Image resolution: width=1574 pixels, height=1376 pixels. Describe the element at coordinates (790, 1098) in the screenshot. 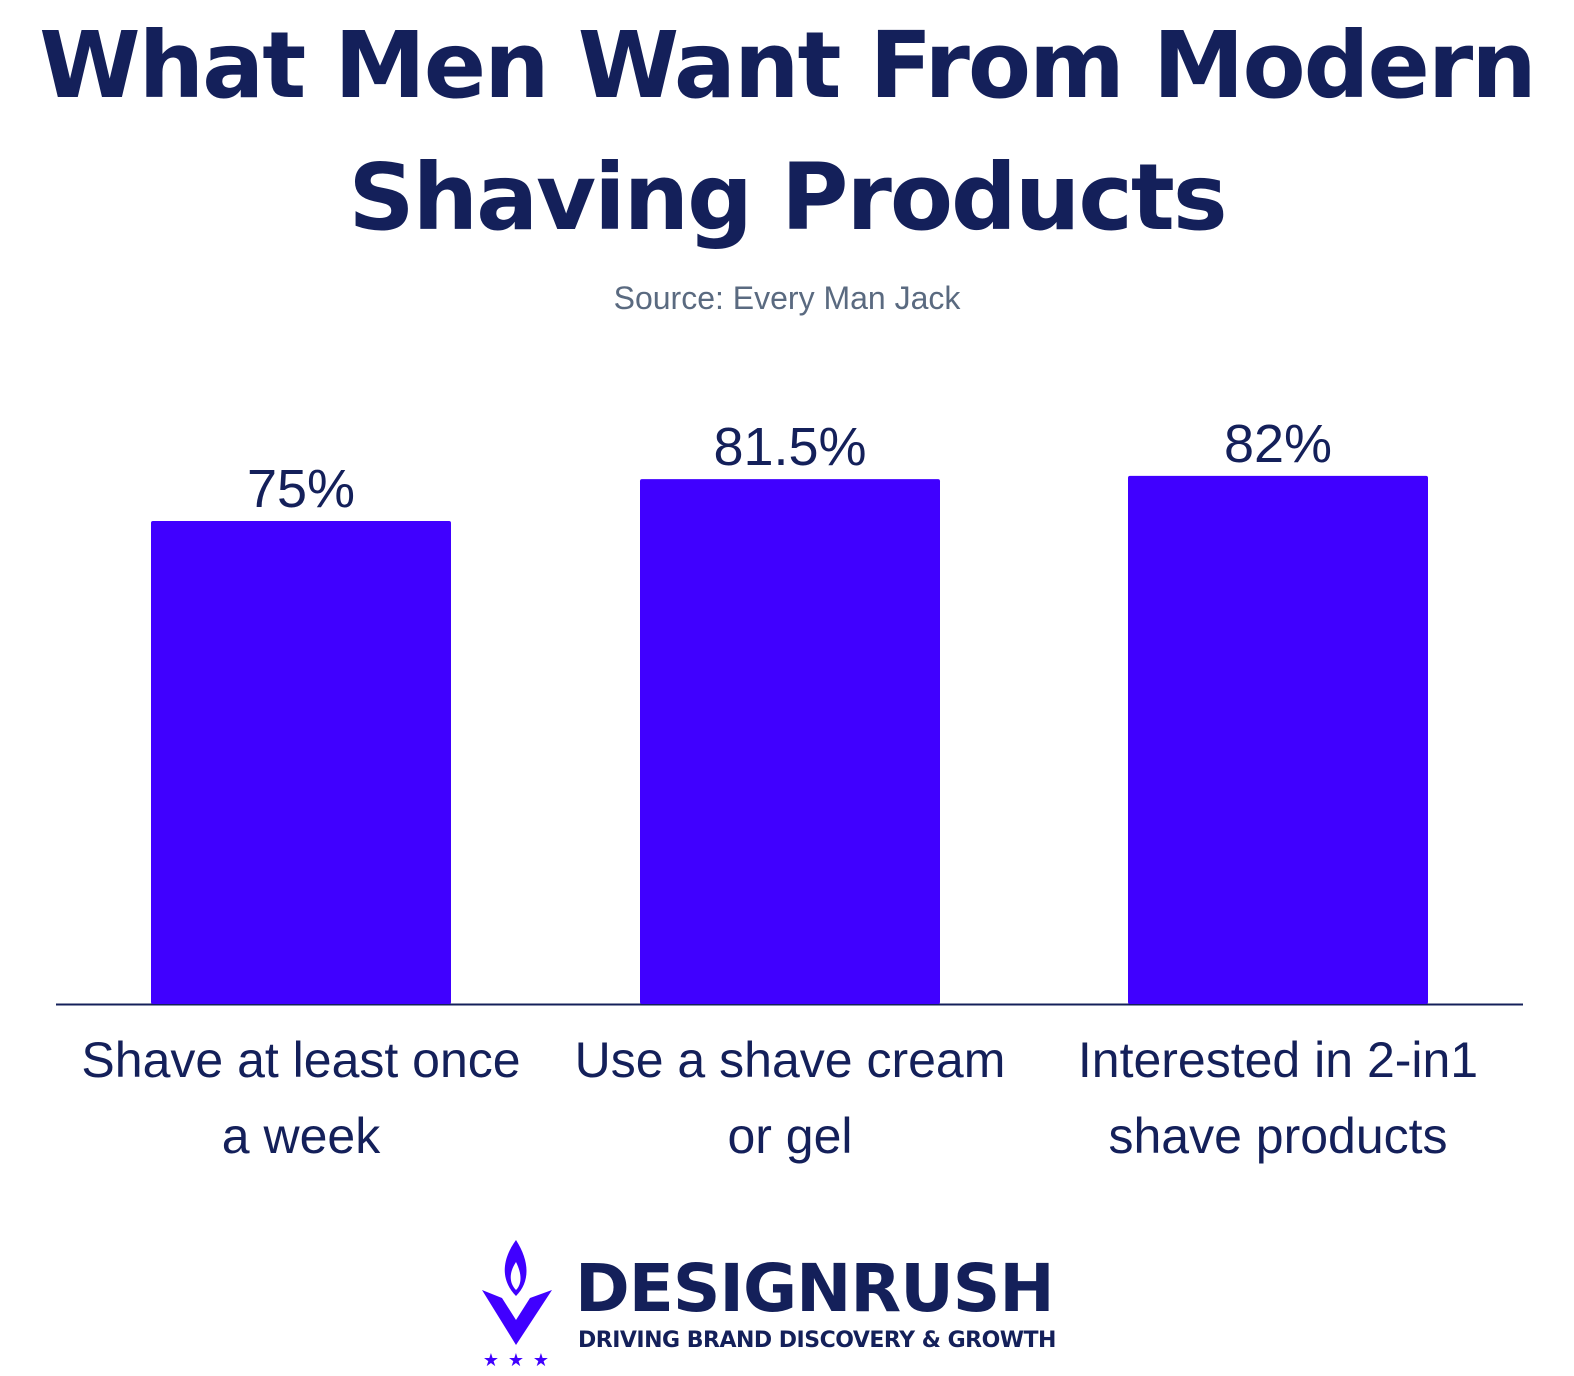

I see `x-tick-label: Use a shave cream or gel` at that location.